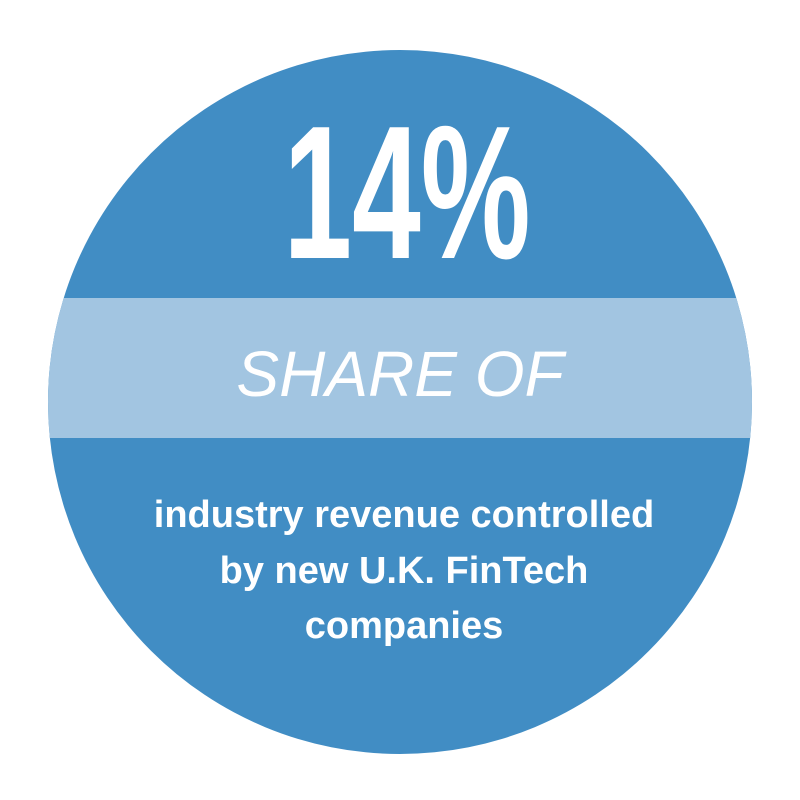 The height and width of the screenshot is (800, 800). What do you see at coordinates (404, 626) in the screenshot?
I see `description-line: companies` at bounding box center [404, 626].